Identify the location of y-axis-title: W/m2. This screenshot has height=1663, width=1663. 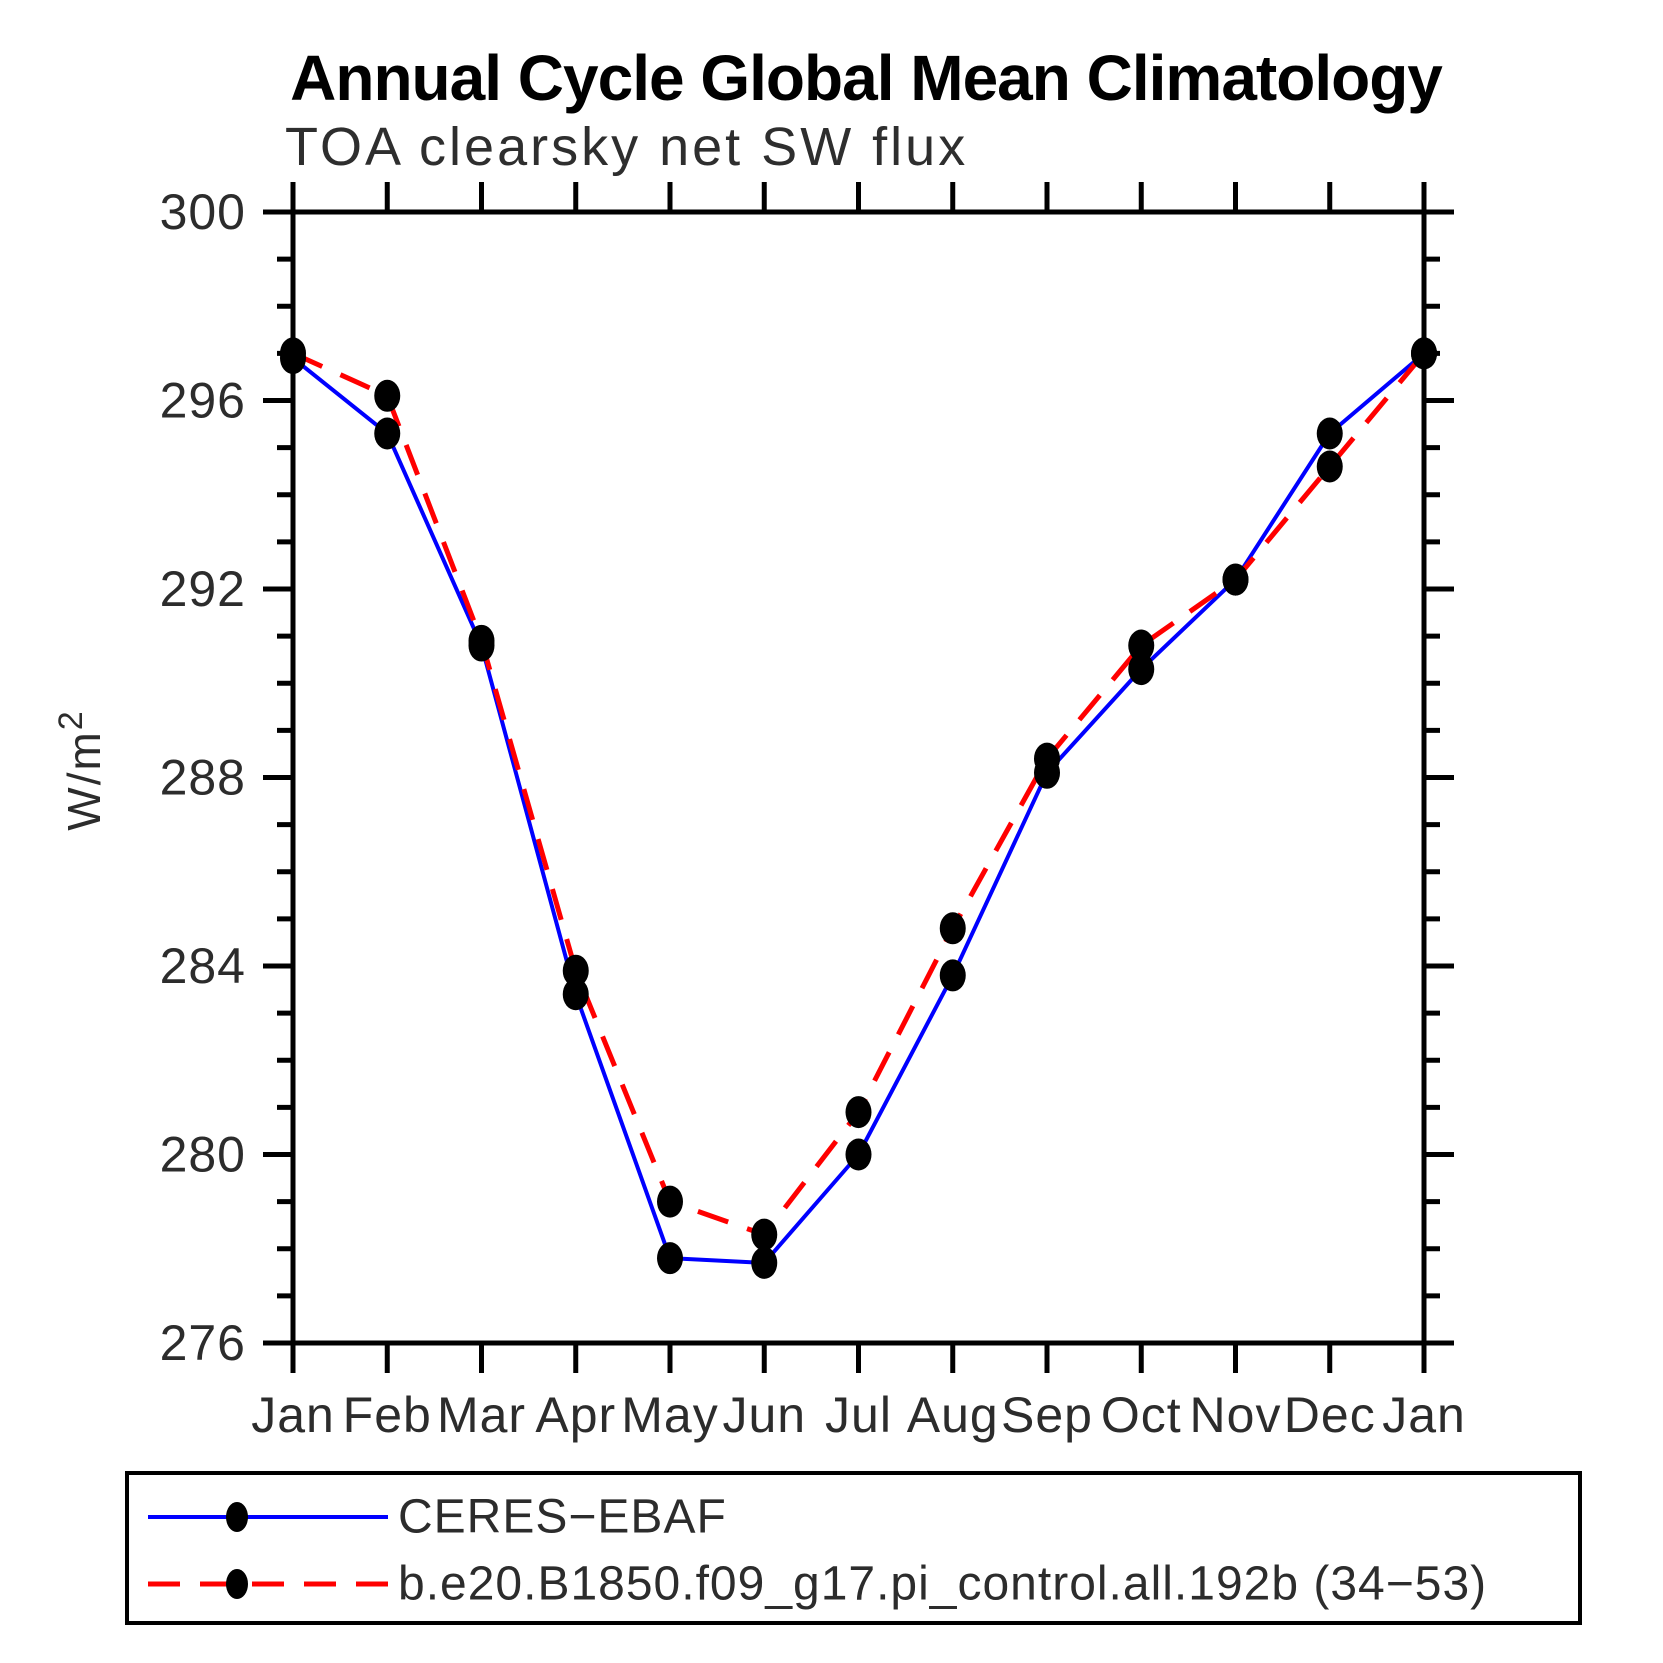
(81, 769).